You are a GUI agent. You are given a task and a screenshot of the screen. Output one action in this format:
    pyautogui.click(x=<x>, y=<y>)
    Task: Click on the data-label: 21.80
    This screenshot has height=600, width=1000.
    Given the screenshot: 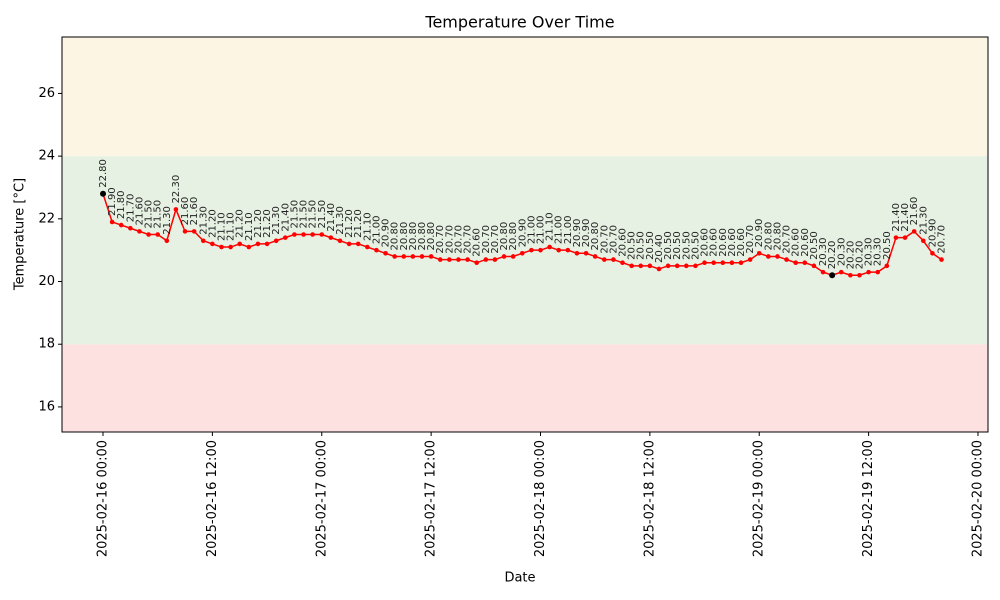 What is the action you would take?
    pyautogui.click(x=121, y=204)
    